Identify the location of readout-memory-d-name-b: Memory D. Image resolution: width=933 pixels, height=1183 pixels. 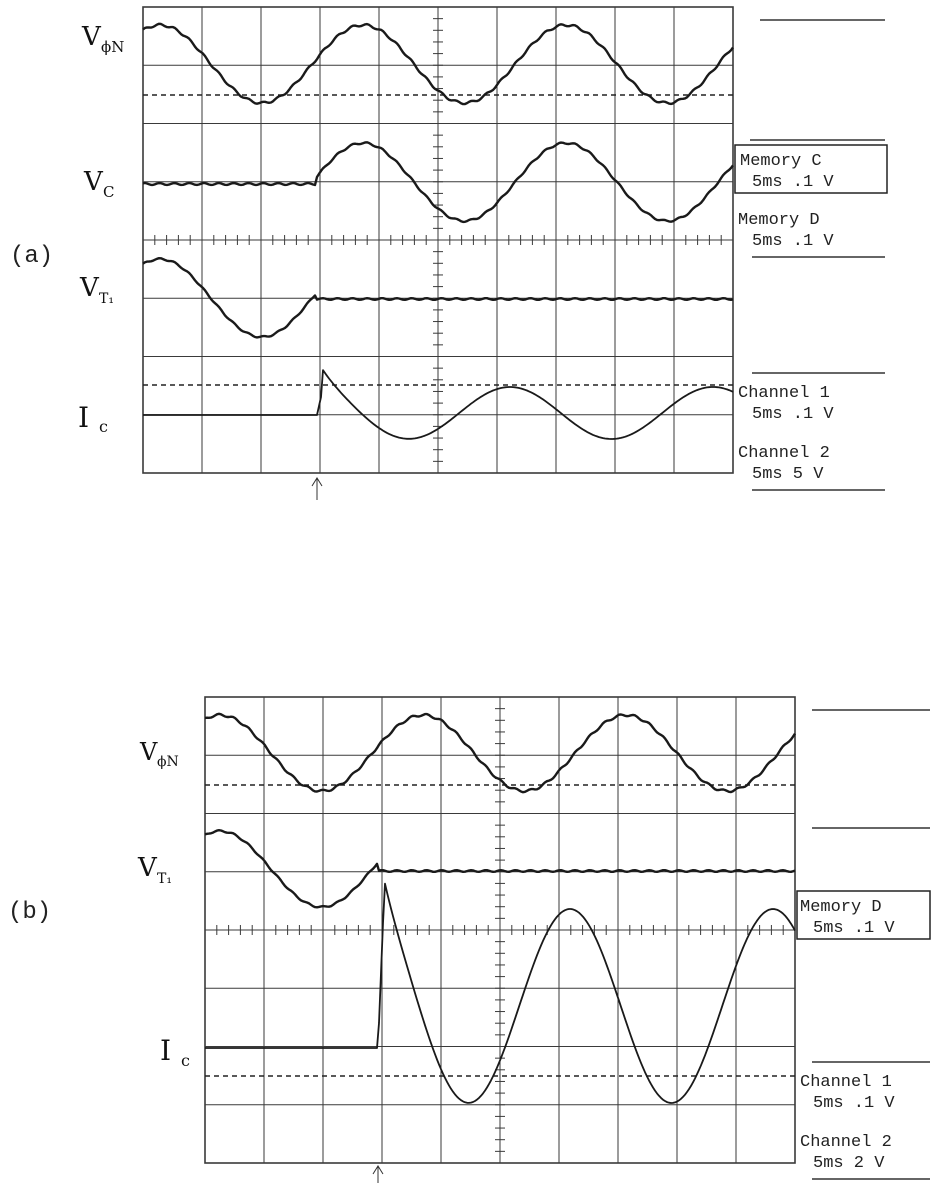
(841, 907).